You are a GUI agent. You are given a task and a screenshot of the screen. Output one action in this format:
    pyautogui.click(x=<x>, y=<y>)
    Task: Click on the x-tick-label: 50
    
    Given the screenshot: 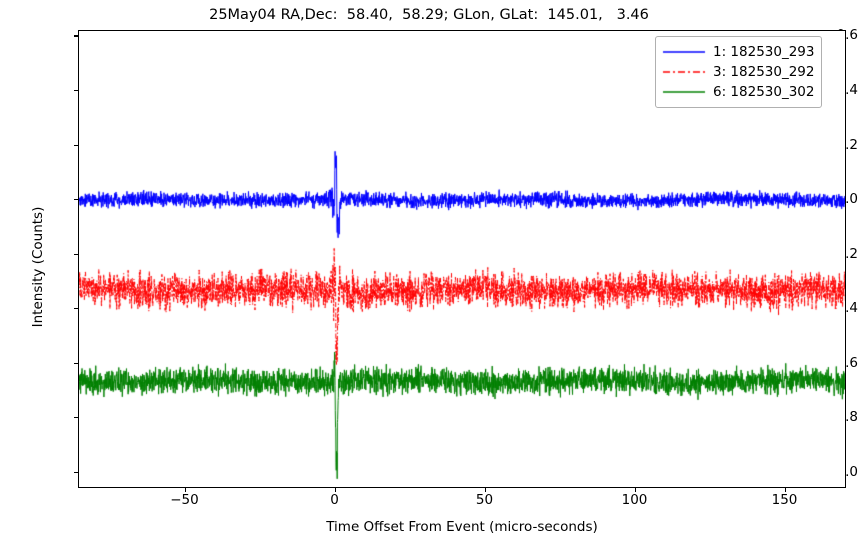 What is the action you would take?
    pyautogui.click(x=484, y=500)
    